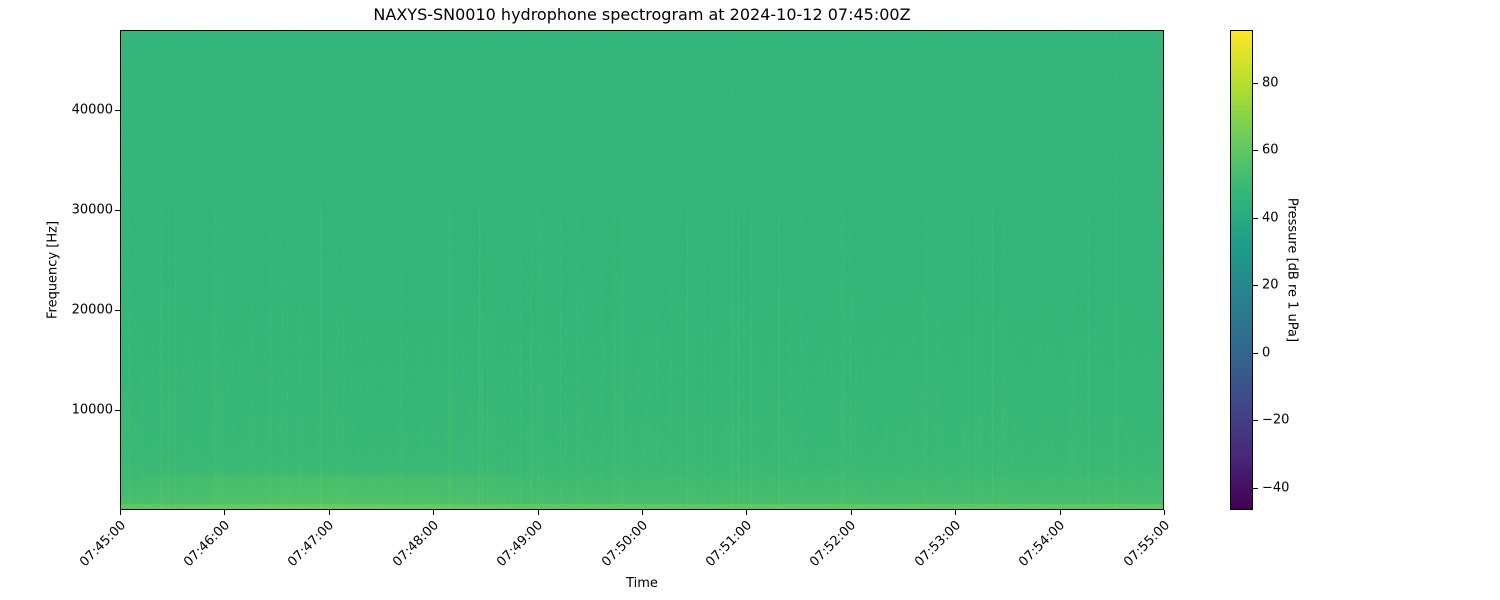 The image size is (1500, 600). What do you see at coordinates (1042, 544) in the screenshot?
I see `x-tick-label: 07:54:00` at bounding box center [1042, 544].